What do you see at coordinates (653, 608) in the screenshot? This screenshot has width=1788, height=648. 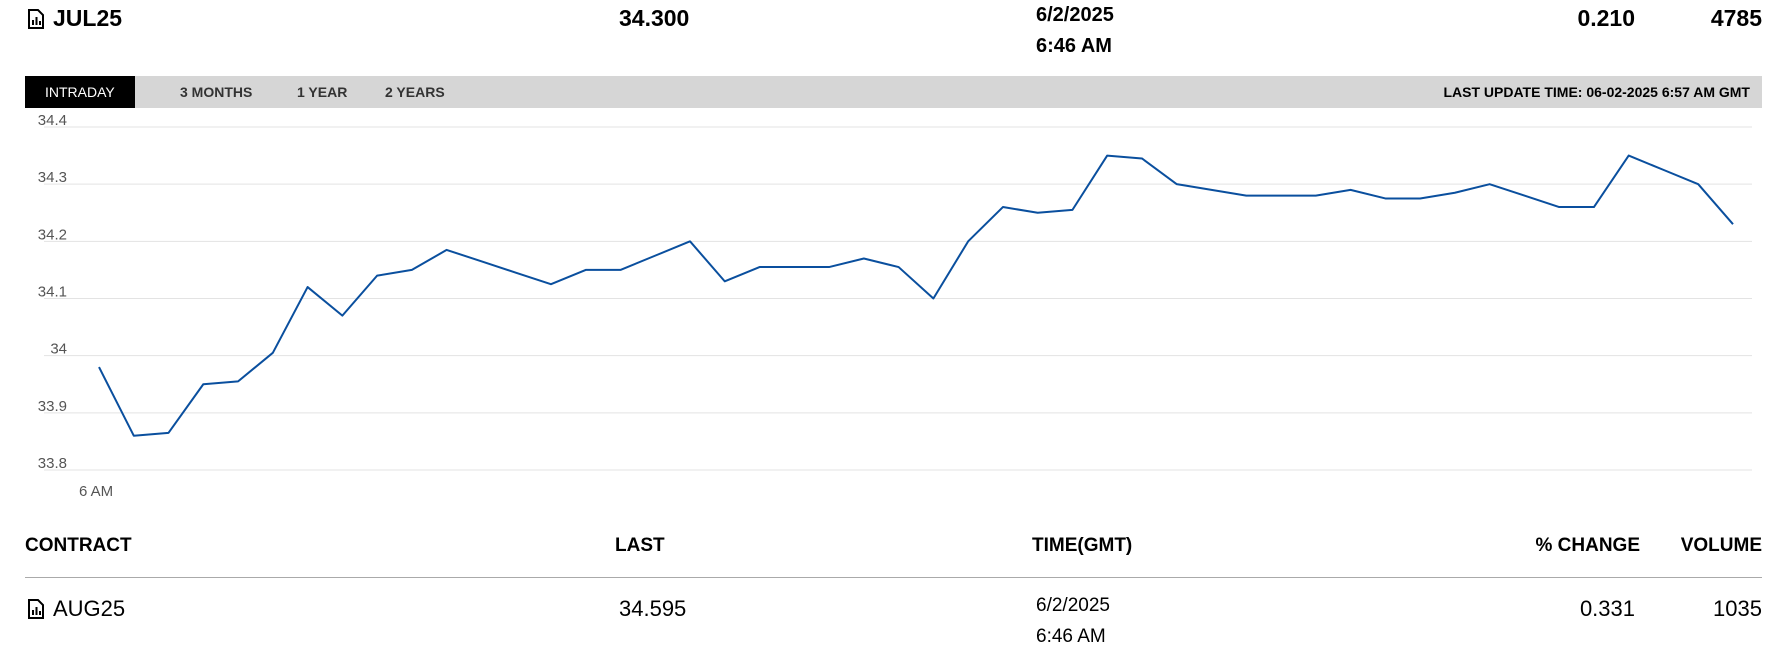 I see `last-price: 34.595` at bounding box center [653, 608].